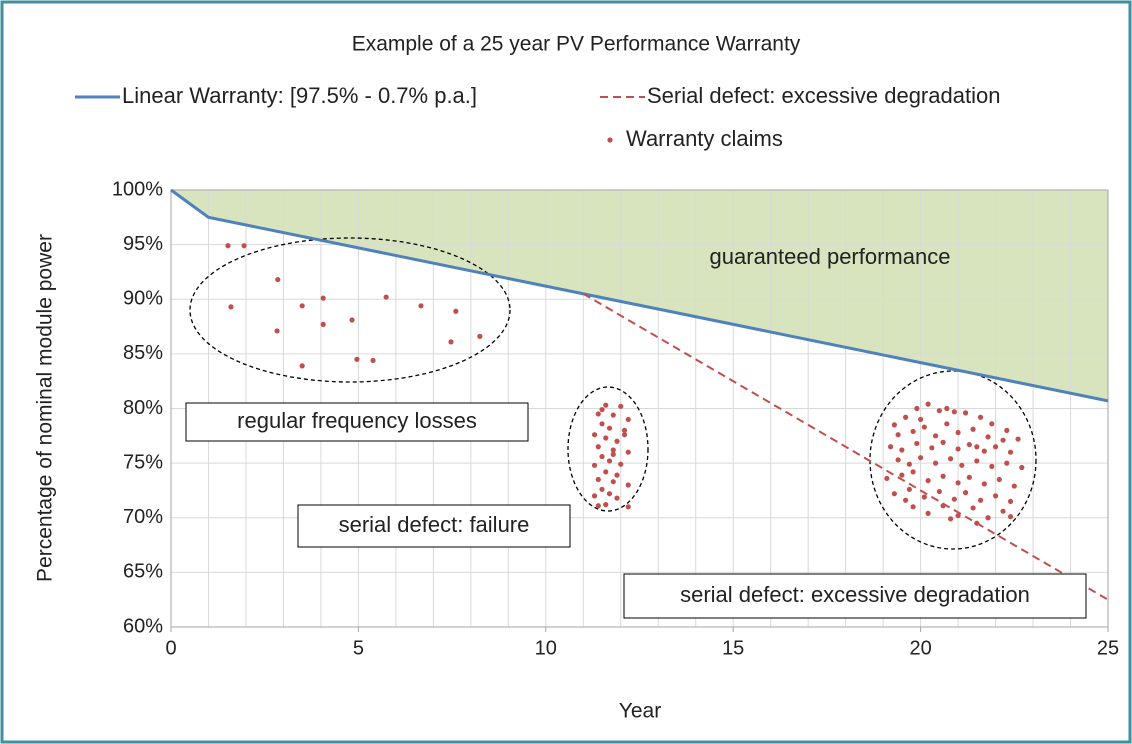 This screenshot has height=744, width=1132. Describe the element at coordinates (640, 711) in the screenshot. I see `x-axis-label: Year` at that location.